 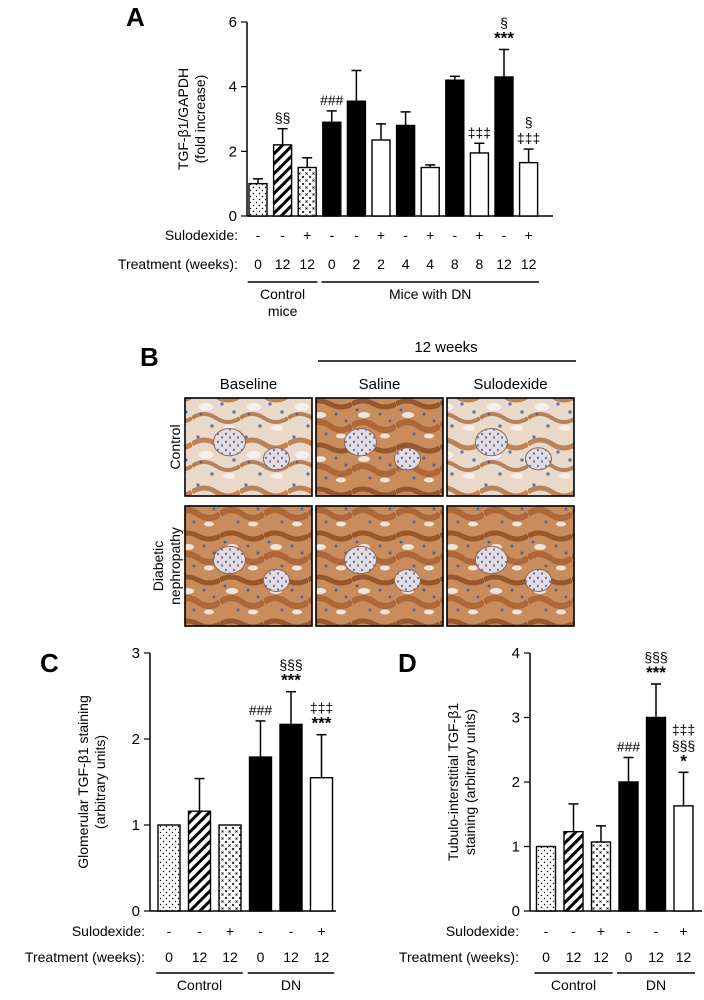 What do you see at coordinates (149, 357) in the screenshot?
I see `panel-label-b: B` at bounding box center [149, 357].